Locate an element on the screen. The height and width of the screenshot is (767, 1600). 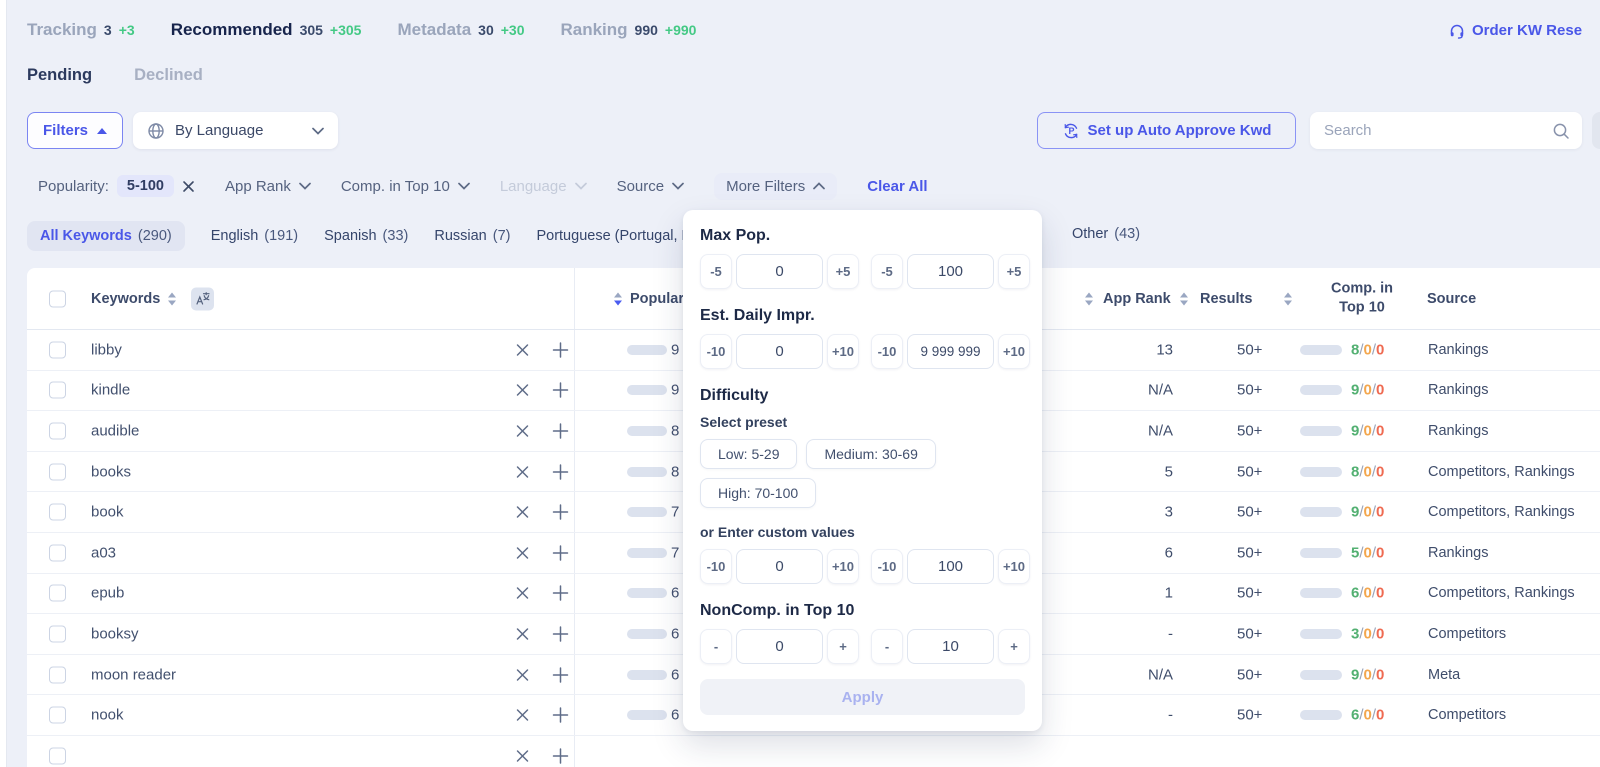
difficulty-min-increment: +10 is located at coordinates (843, 566).